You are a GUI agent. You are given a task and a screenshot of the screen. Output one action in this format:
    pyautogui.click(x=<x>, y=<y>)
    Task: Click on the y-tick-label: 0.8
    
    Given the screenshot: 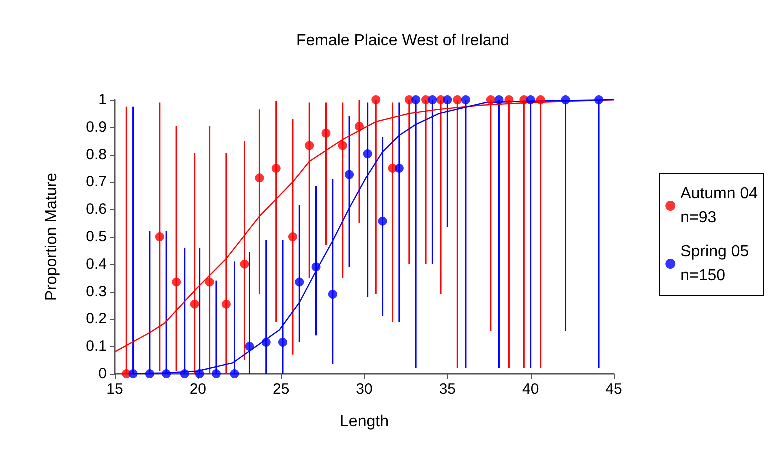 What is the action you would take?
    pyautogui.click(x=96, y=155)
    